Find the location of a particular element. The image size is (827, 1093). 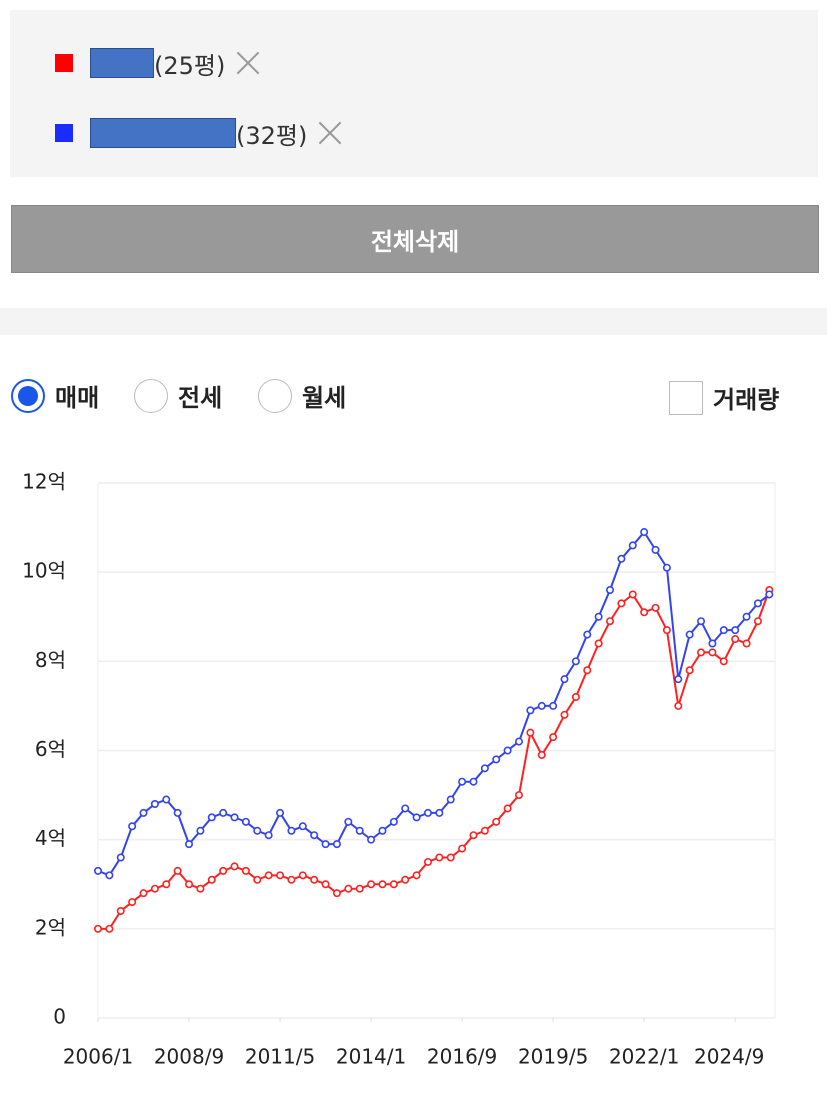

item-label: (32평) is located at coordinates (272, 135).